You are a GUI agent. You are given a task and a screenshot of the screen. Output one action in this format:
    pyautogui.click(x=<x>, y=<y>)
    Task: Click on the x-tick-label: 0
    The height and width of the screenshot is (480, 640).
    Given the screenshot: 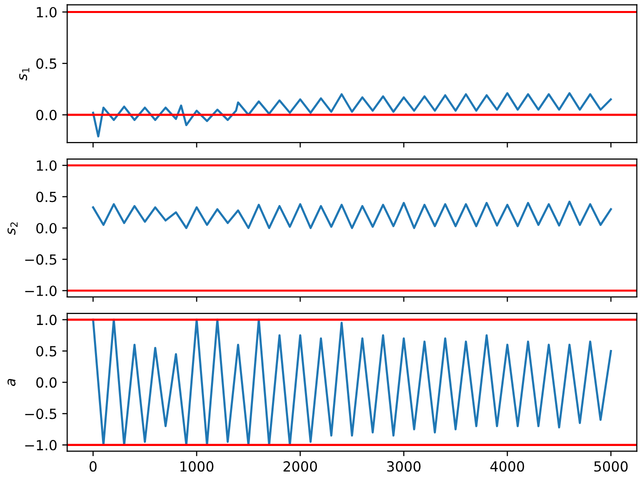 What is the action you would take?
    pyautogui.click(x=93, y=466)
    